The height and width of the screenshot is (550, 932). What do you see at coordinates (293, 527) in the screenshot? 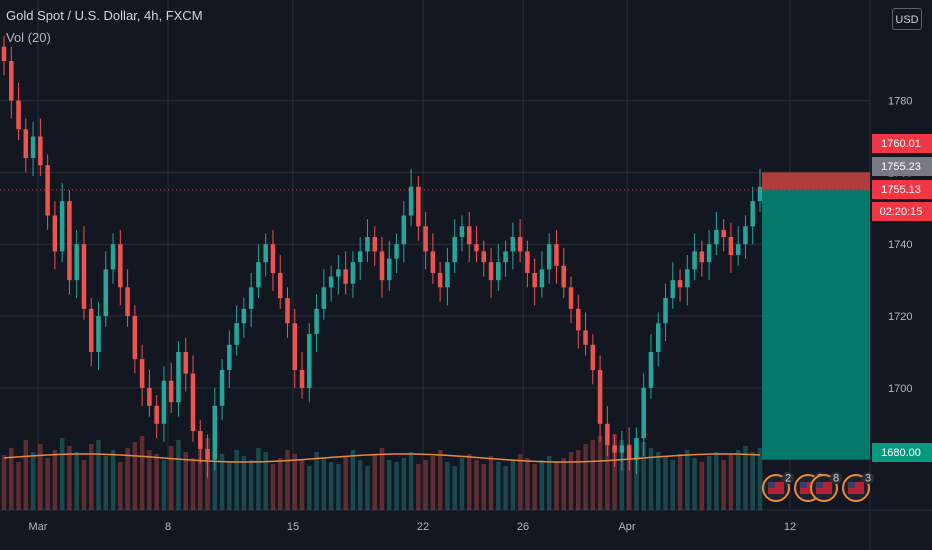
I see `x-tick-label: 15` at bounding box center [293, 527].